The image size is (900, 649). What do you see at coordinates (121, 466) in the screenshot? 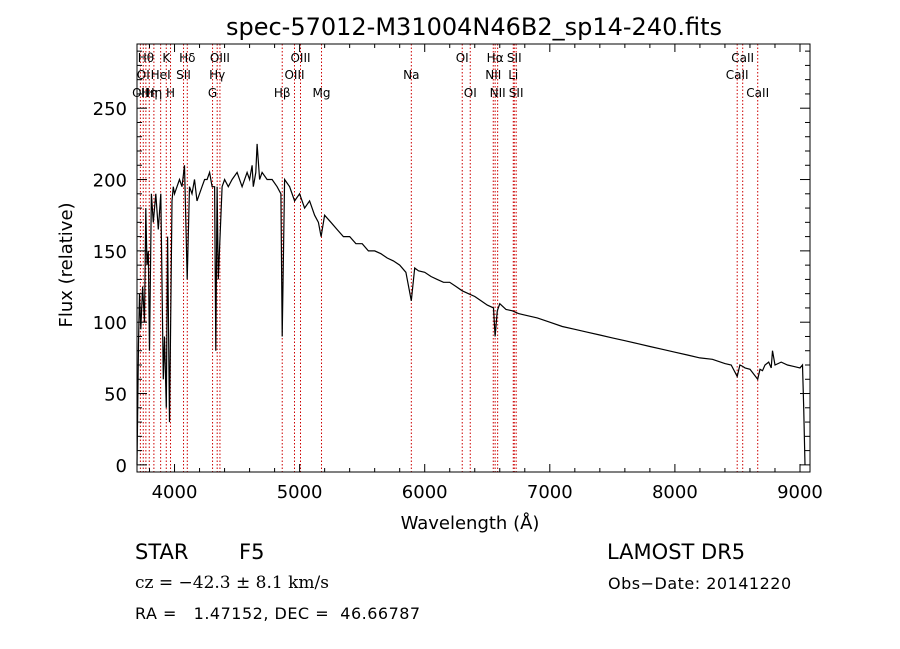
I see `y-tick-label: 0` at bounding box center [121, 466].